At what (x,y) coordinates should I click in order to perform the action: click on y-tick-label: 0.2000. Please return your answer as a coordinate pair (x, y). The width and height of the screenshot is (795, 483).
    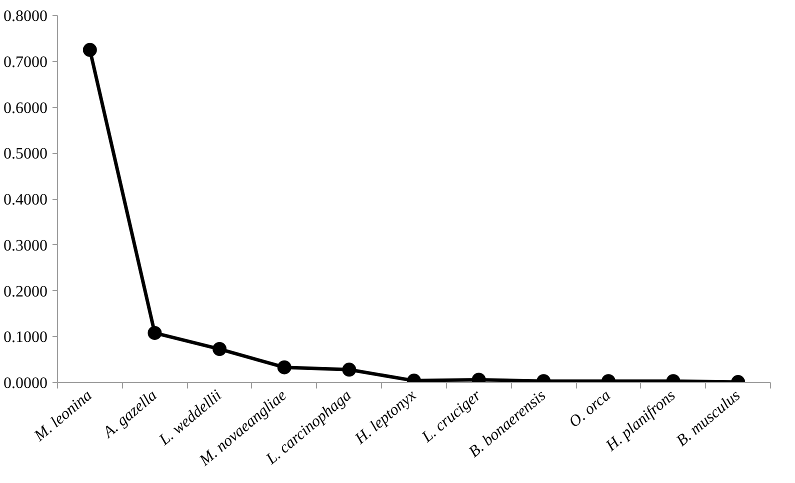
    Looking at the image, I should click on (26, 291).